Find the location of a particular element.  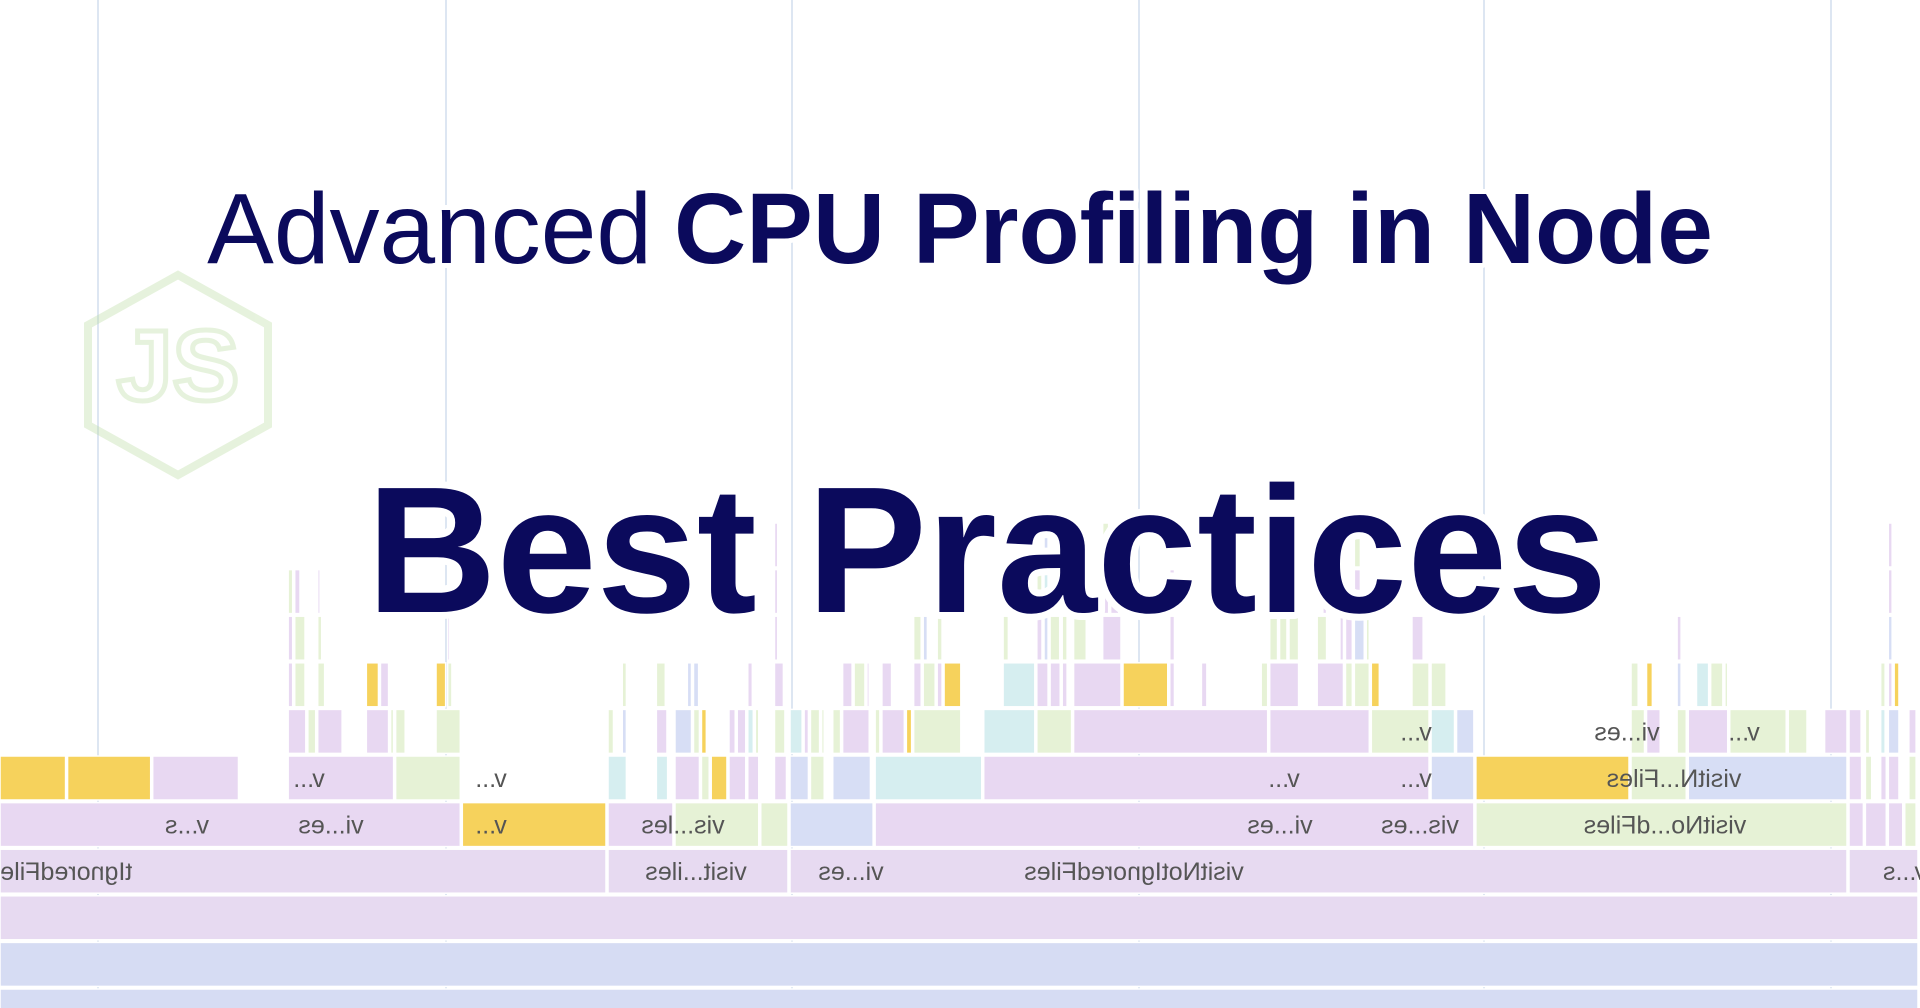

logo-text: JS is located at coordinates (178, 366).